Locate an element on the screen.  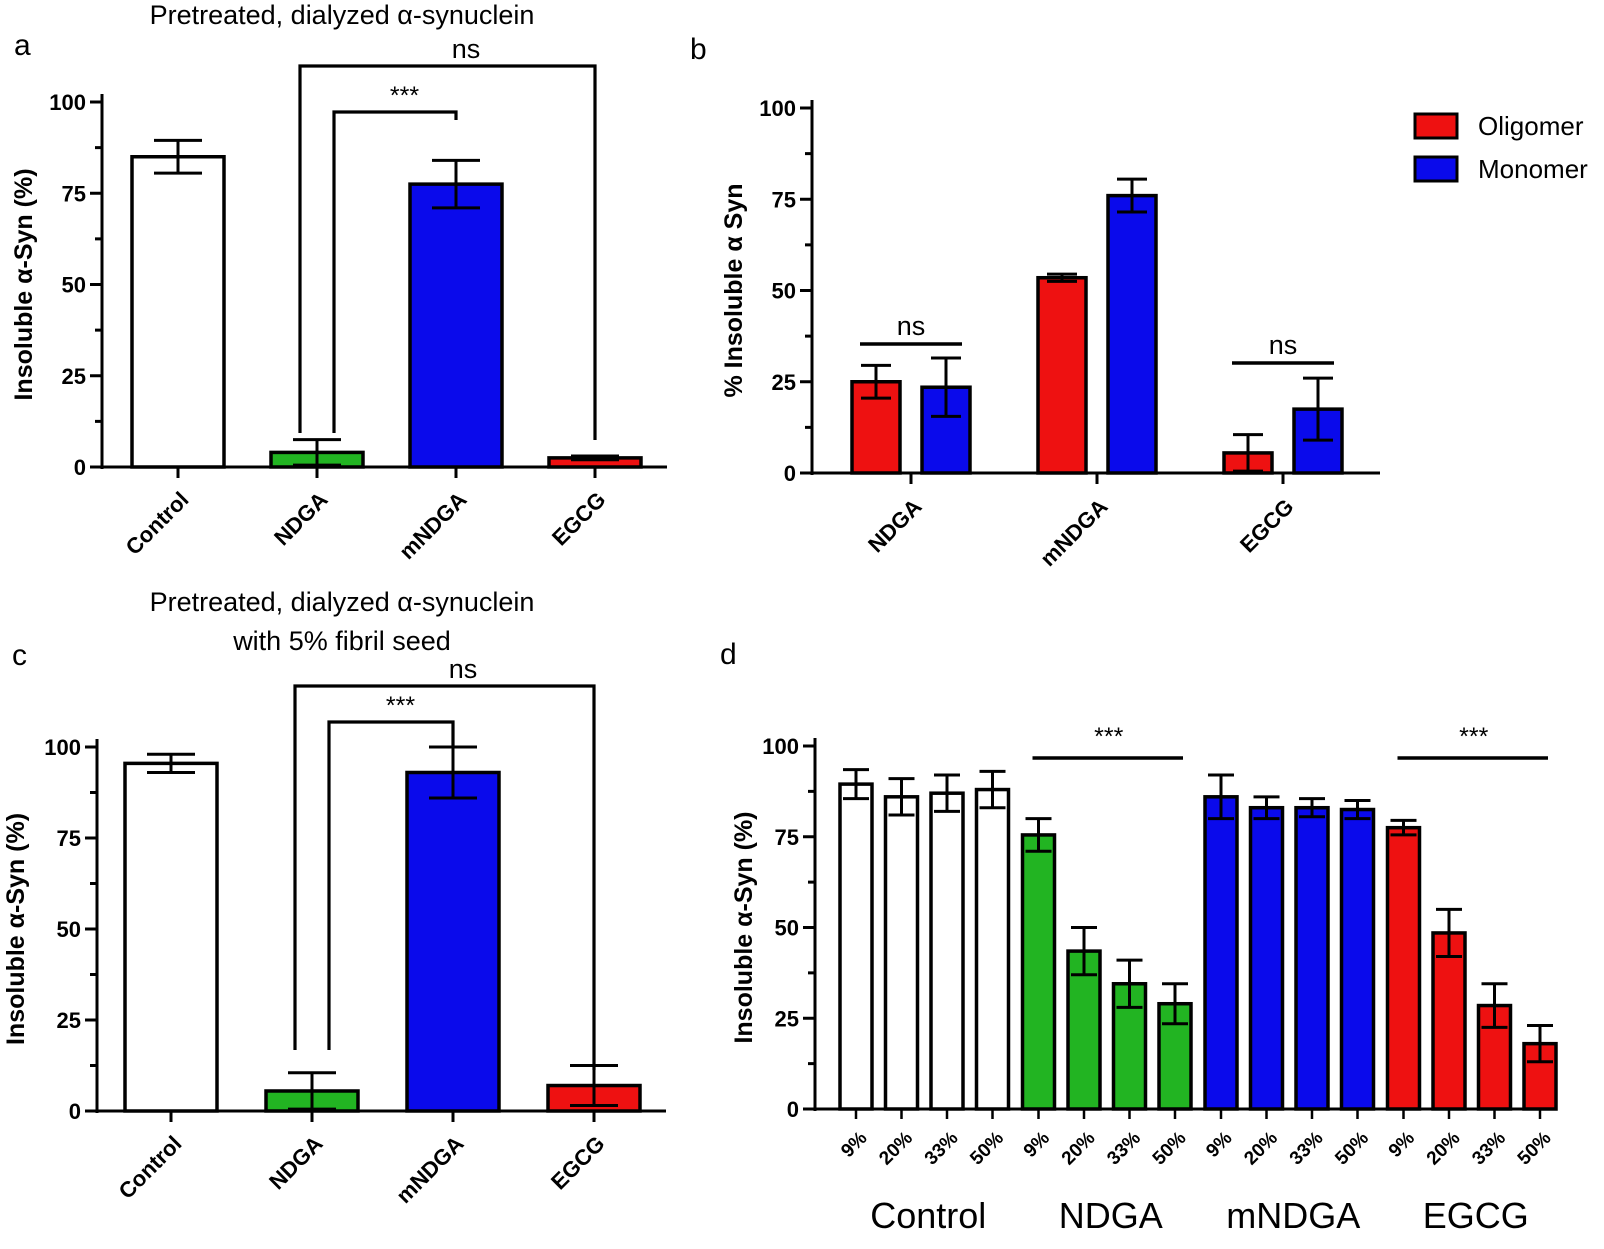
y-axis-label-d: Insoluble α-Syn (%) is located at coordinates (744, 927).